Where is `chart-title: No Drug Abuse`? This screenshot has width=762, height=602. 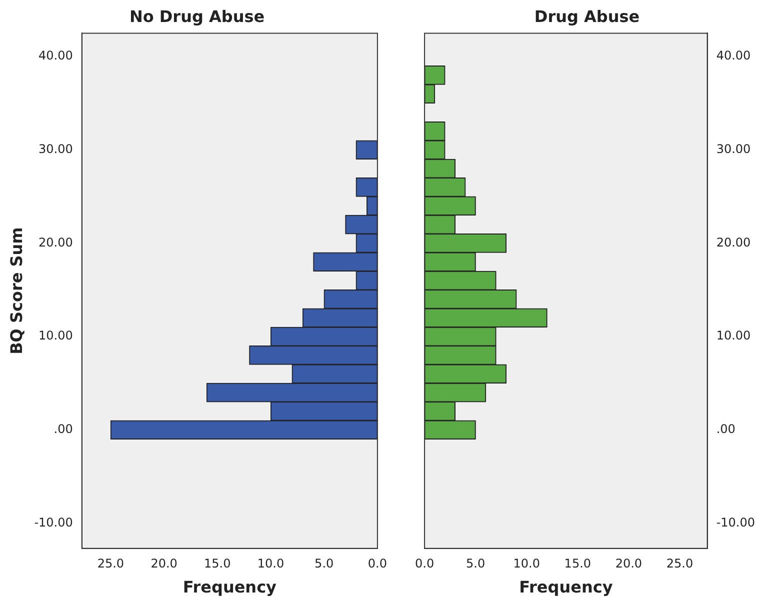 chart-title: No Drug Abuse is located at coordinates (197, 16).